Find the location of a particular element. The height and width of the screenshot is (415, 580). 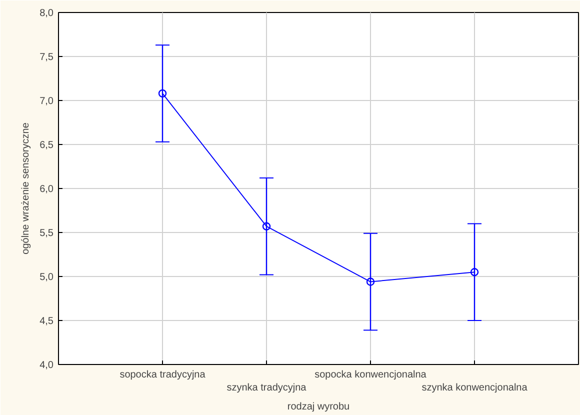

y-tick-label: 7,5 is located at coordinates (47, 57).